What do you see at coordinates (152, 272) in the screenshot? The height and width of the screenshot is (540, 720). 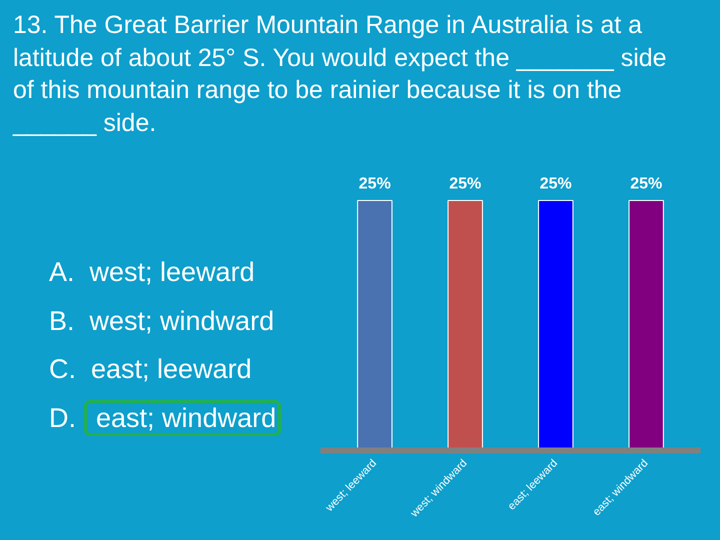 I see `text: A. west; leeward` at bounding box center [152, 272].